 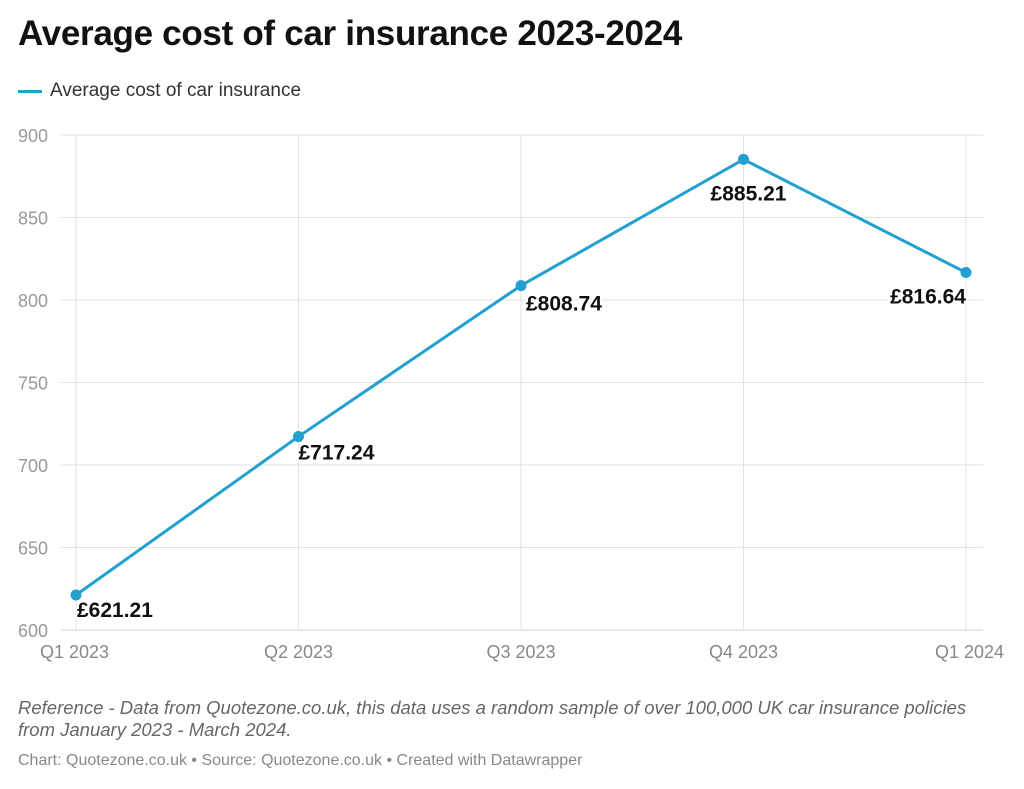 I want to click on x-tick-label: Q2 2023, so click(x=298, y=652).